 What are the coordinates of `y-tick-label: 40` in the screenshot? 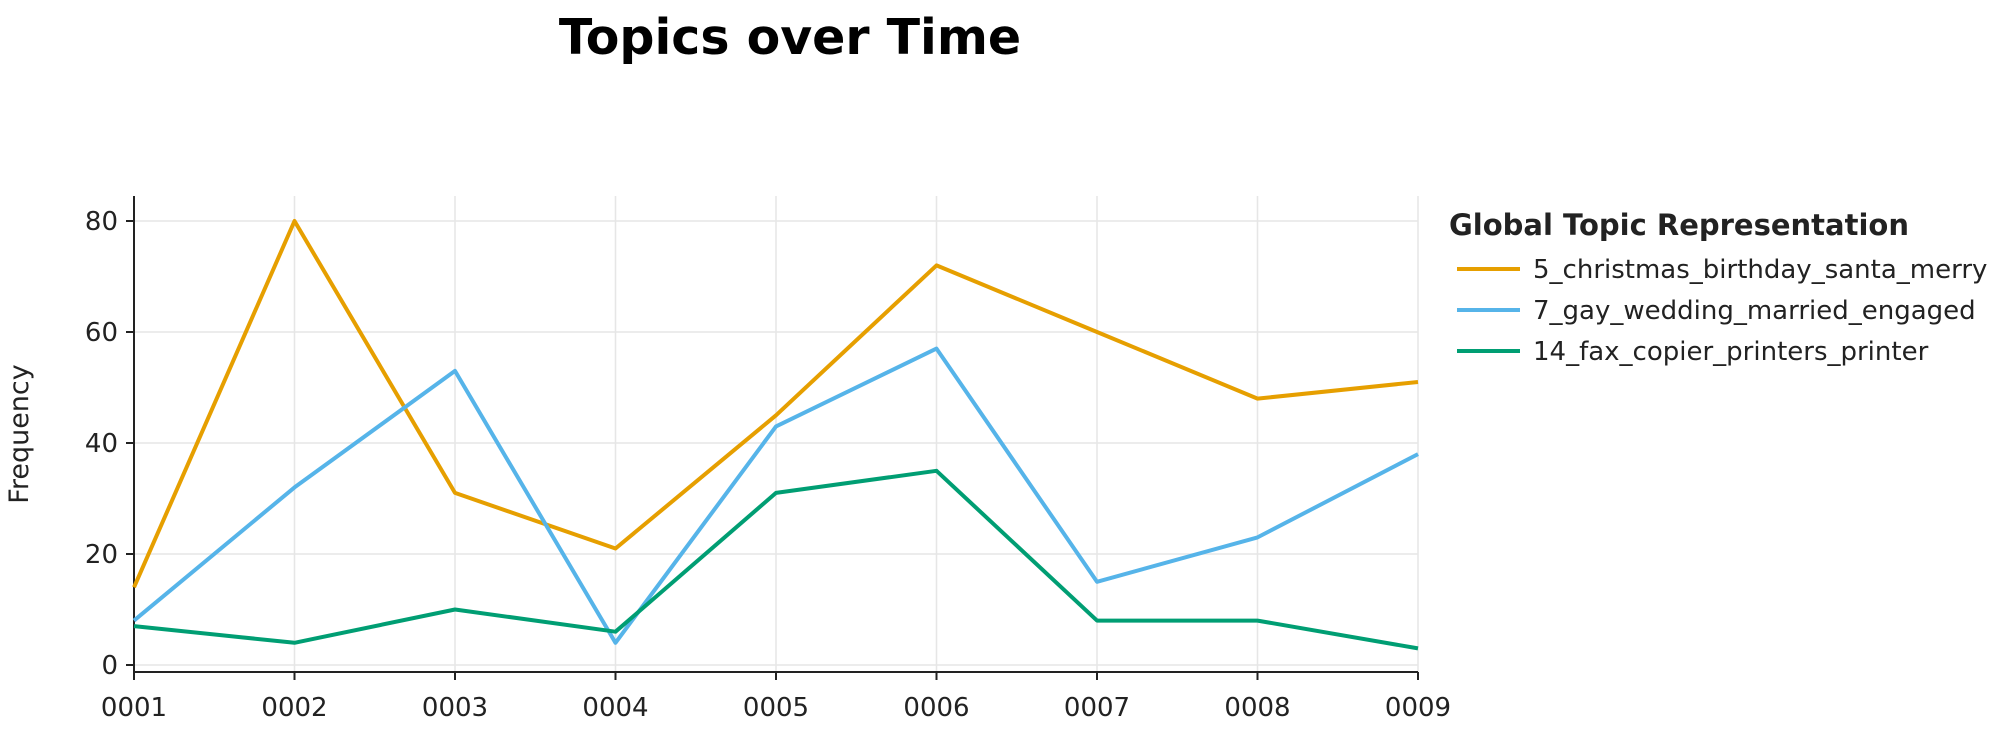 It's located at (101, 444).